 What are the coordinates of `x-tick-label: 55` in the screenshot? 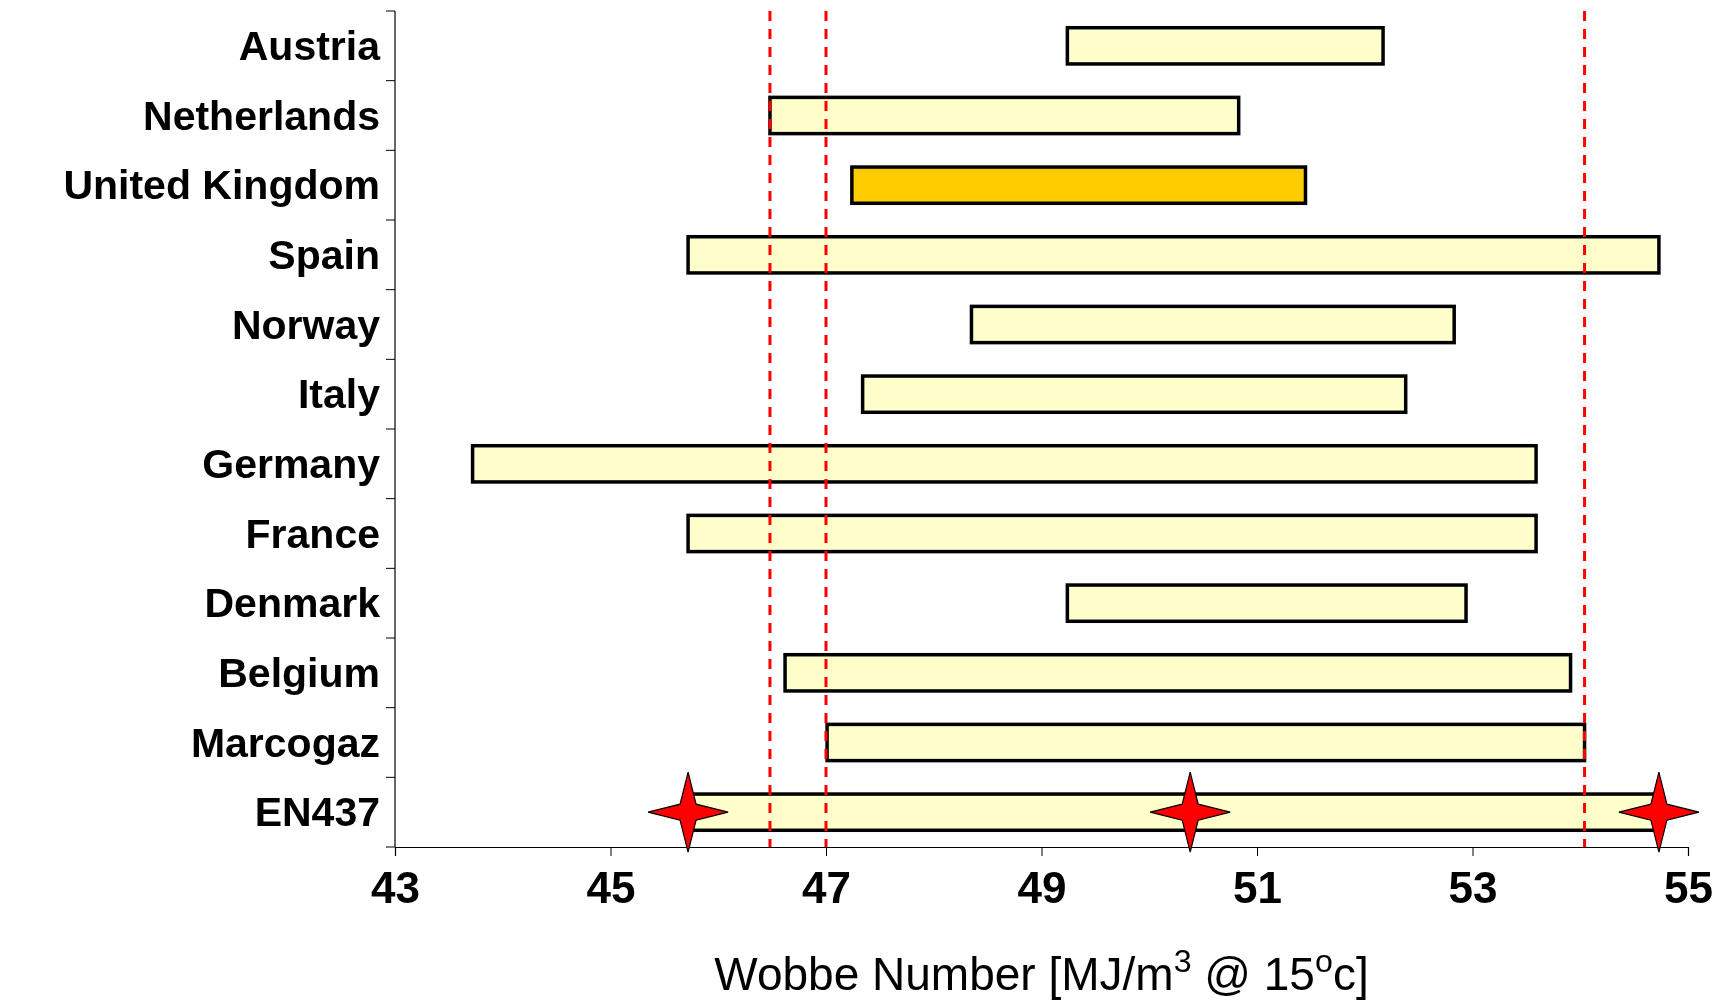 It's located at (1688, 887).